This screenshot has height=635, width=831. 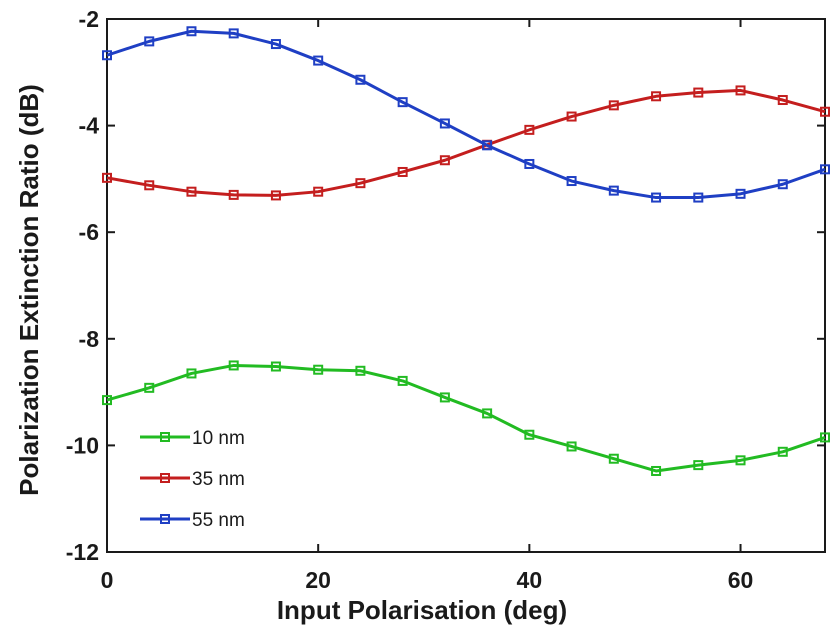 I want to click on x-axis-title: Input Polarisation (deg), so click(x=422, y=610).